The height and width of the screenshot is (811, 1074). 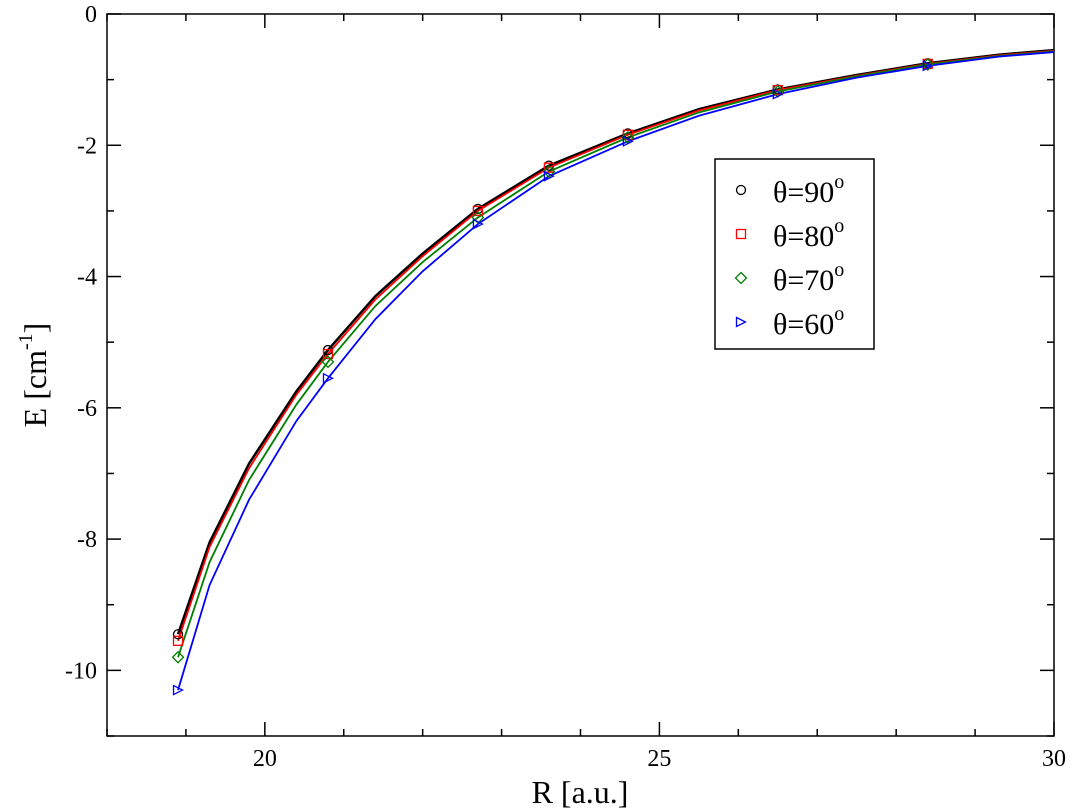 What do you see at coordinates (81, 671) in the screenshot?
I see `y-tick-label: -10` at bounding box center [81, 671].